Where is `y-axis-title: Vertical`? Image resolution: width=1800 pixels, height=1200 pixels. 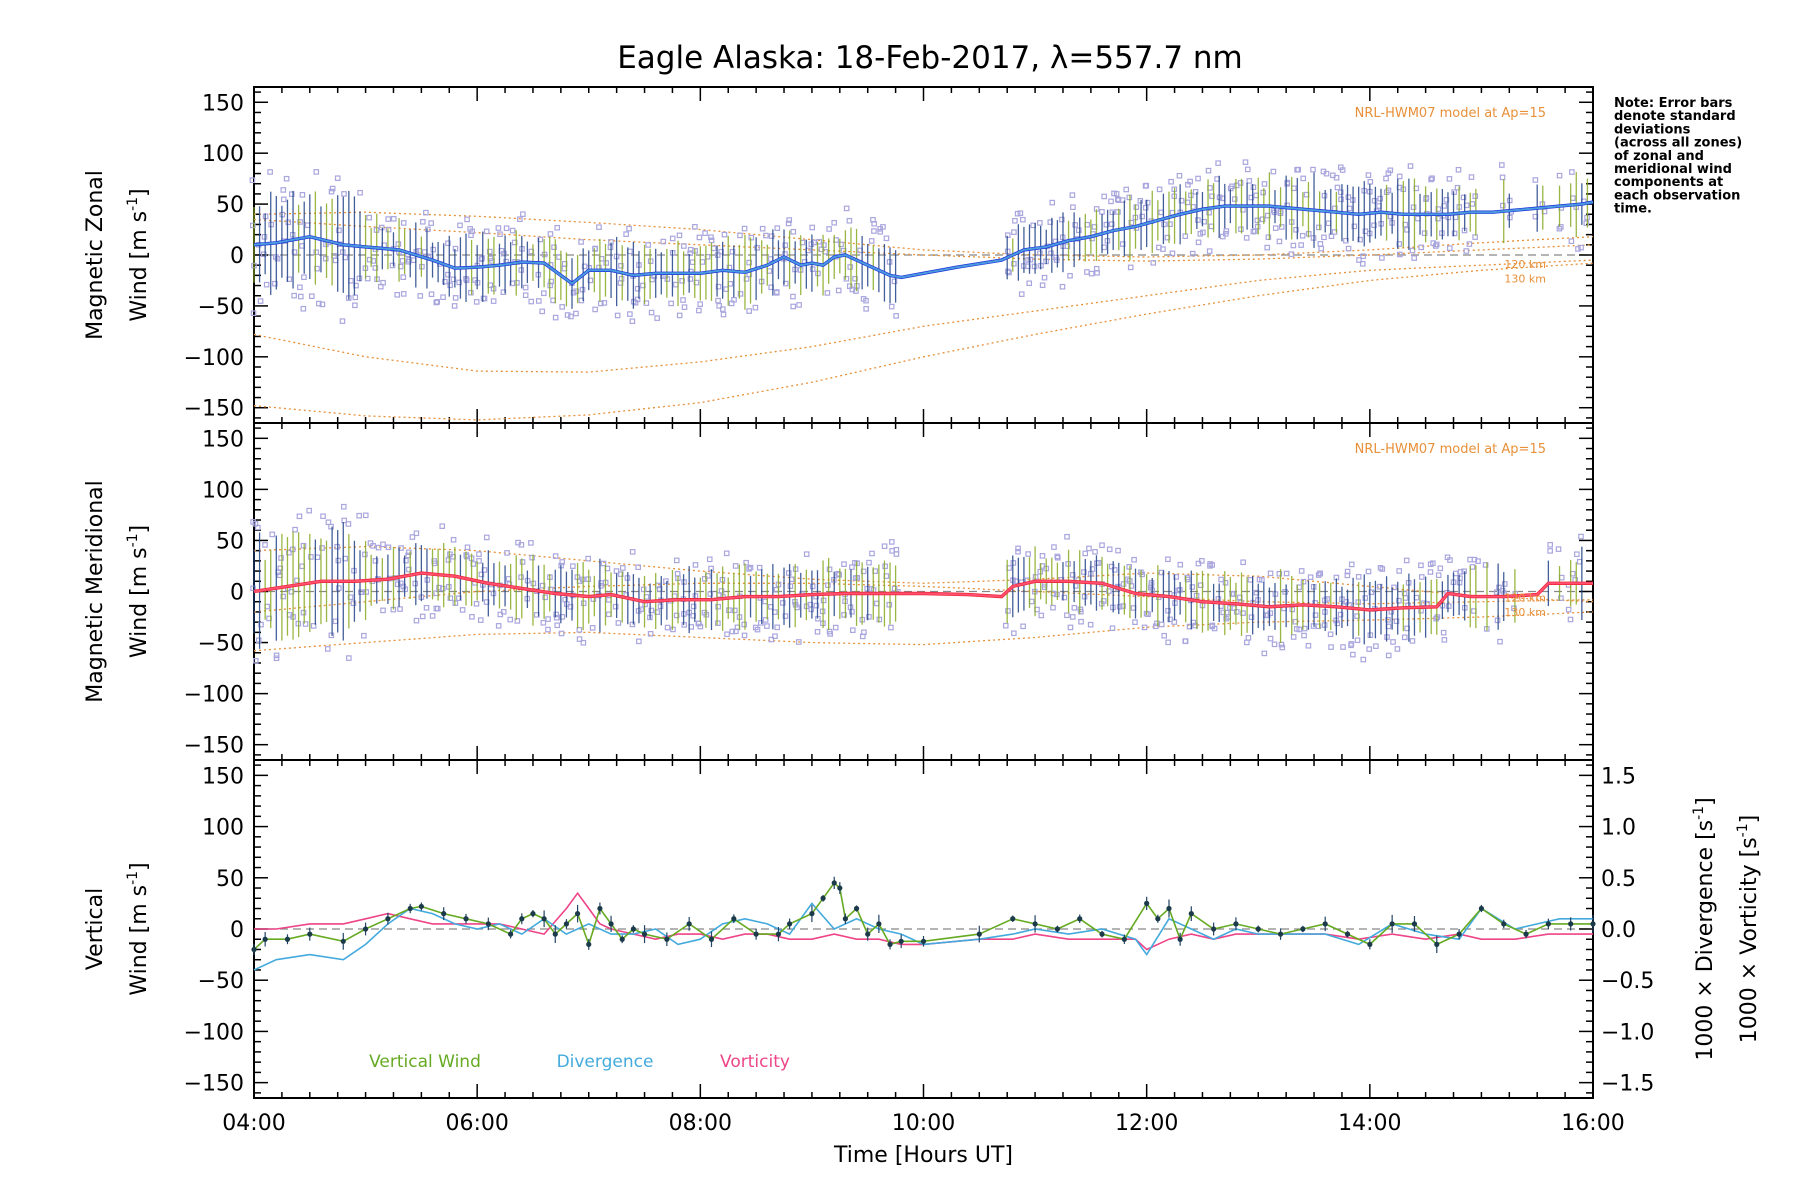
y-axis-title: Vertical is located at coordinates (95, 929).